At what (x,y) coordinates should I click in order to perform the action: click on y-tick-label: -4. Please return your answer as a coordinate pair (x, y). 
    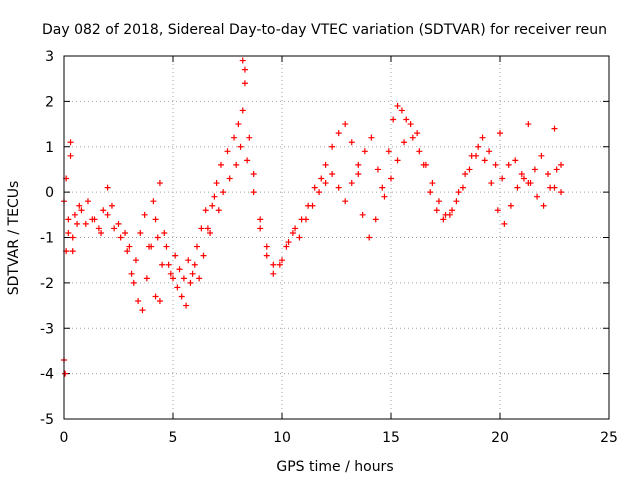
    Looking at the image, I should click on (47, 375).